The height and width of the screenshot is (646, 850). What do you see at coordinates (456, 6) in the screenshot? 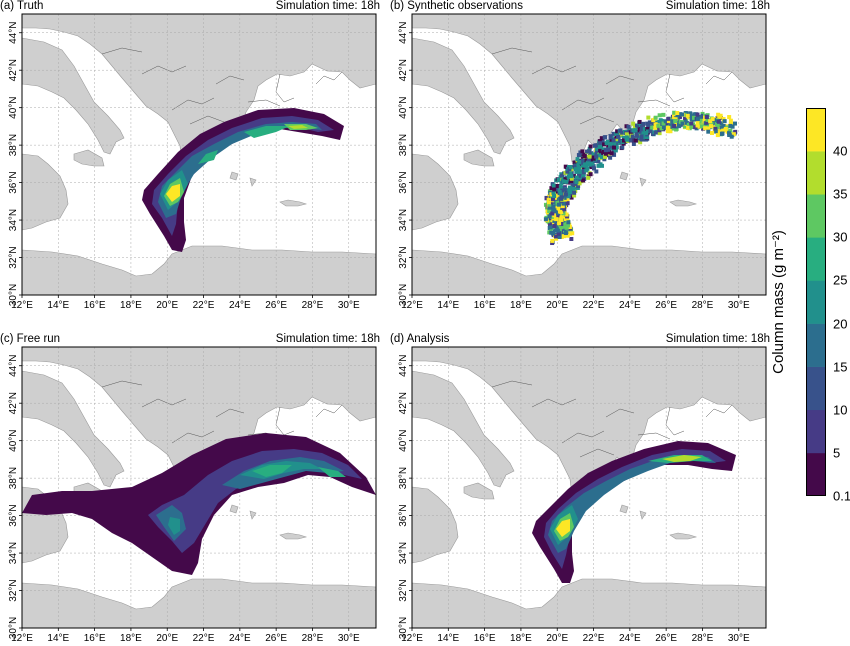
I see `panel-title: (b) Synthetic observations` at bounding box center [456, 6].